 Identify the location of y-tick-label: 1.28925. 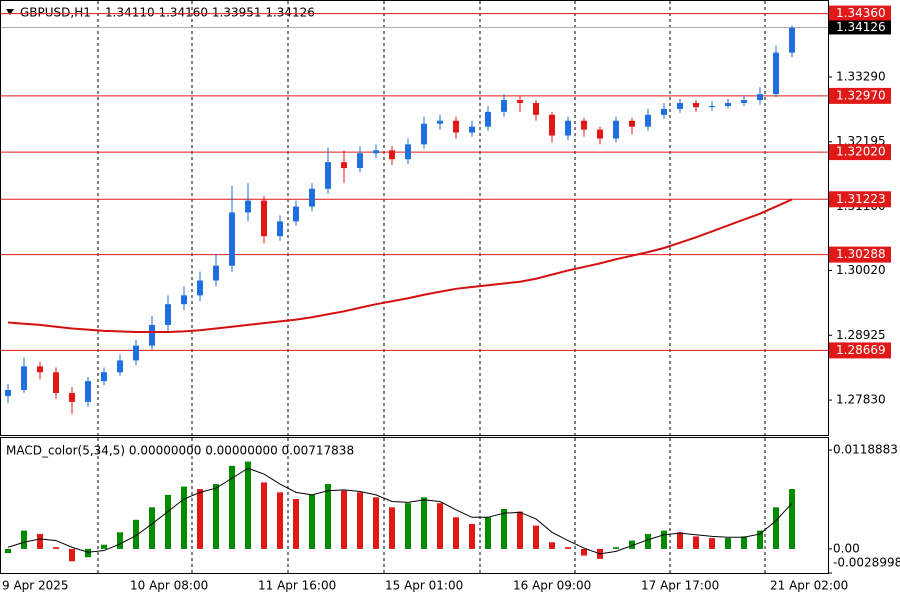
(861, 335).